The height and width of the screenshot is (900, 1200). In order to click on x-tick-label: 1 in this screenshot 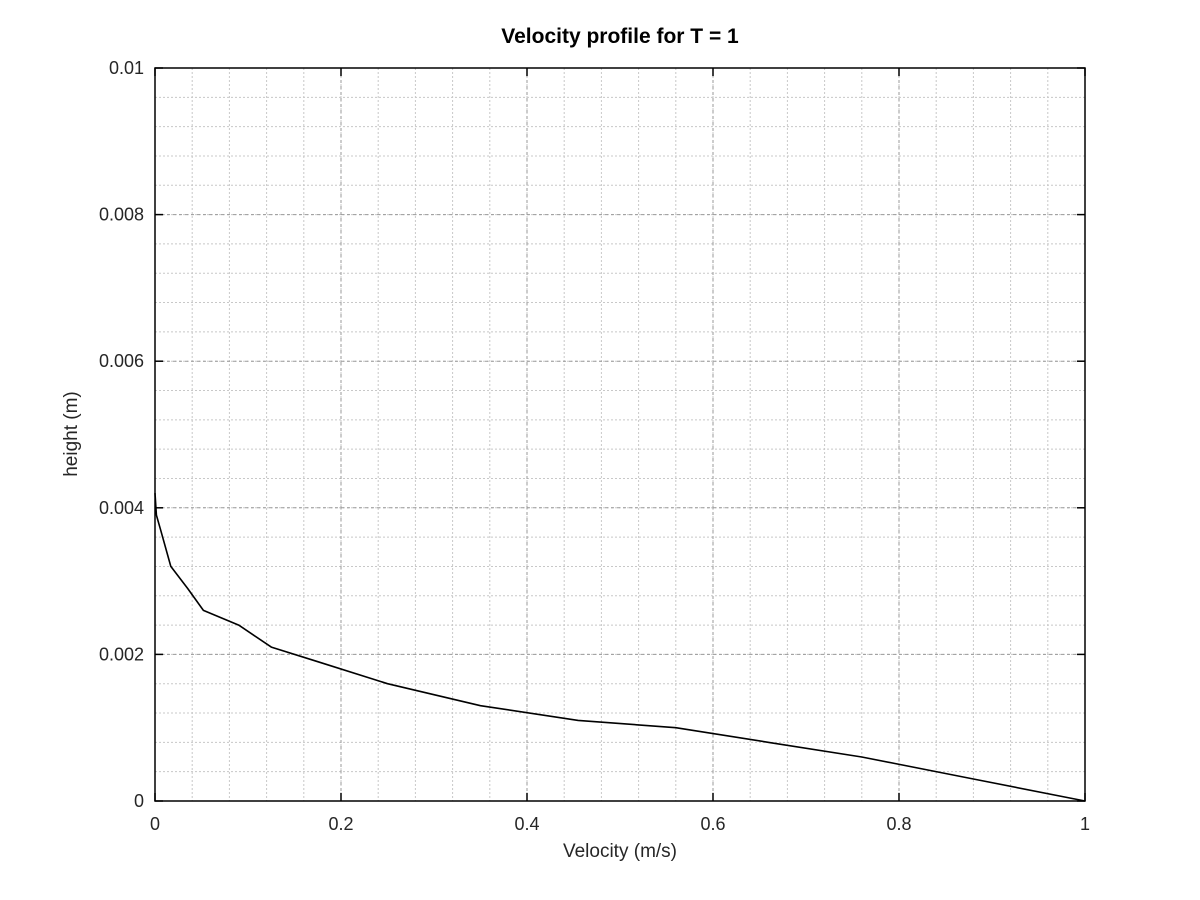, I will do `click(1085, 824)`.